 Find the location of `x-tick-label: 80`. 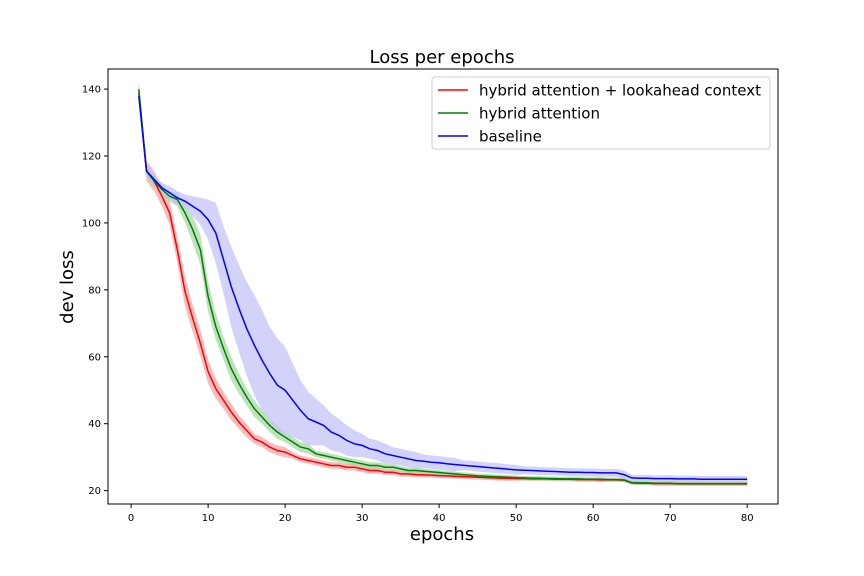

x-tick-label: 80 is located at coordinates (747, 518).